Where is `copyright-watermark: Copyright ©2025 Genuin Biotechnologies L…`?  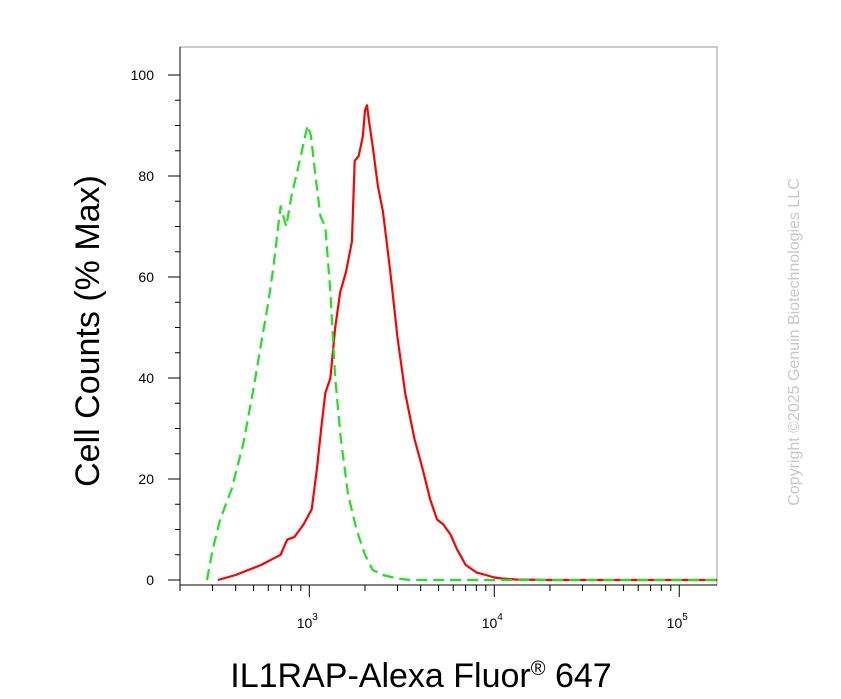 copyright-watermark: Copyright ©2025 Genuin Biotechnologies L… is located at coordinates (794, 342).